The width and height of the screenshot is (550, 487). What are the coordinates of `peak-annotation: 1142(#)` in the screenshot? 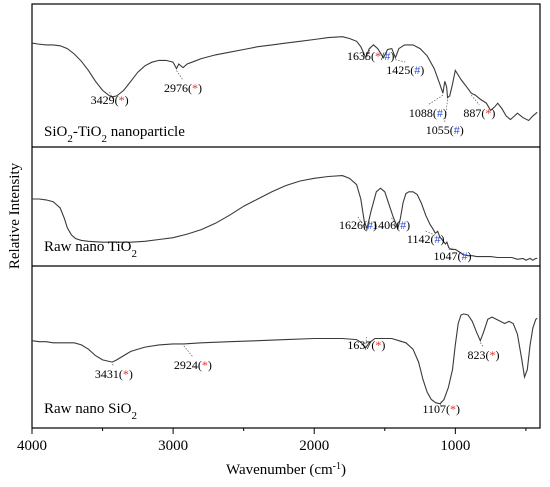 It's located at (426, 239).